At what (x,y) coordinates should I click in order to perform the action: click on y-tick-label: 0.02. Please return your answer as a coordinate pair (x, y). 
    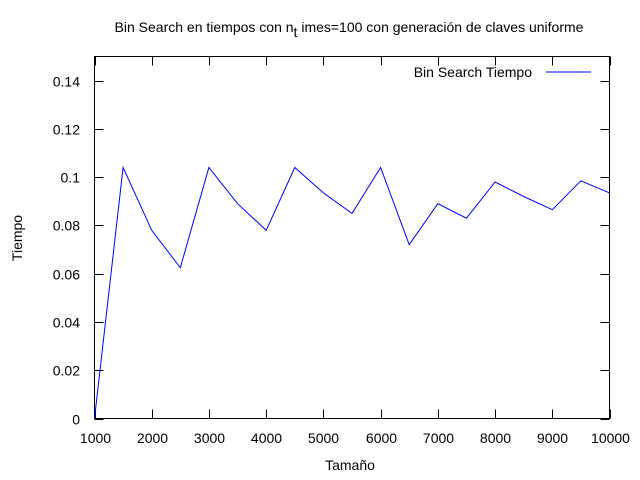
    Looking at the image, I should click on (66, 371).